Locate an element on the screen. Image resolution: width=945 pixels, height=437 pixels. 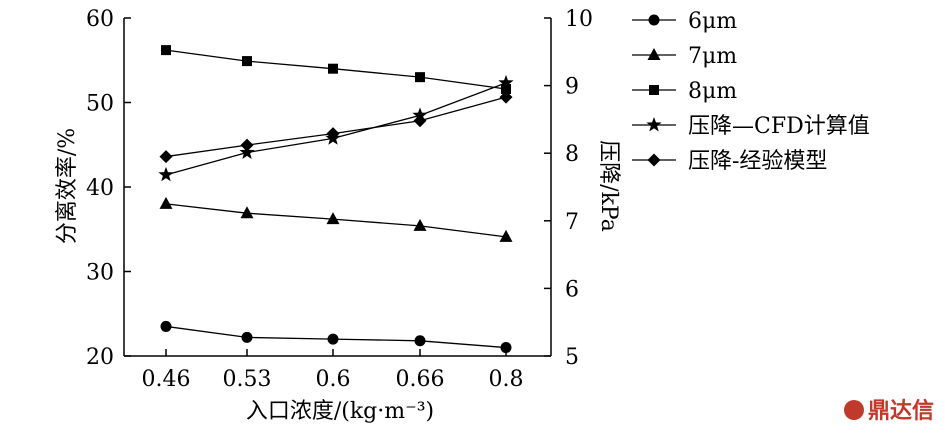
y2-axis-title: 压降/kPa is located at coordinates (608, 186).